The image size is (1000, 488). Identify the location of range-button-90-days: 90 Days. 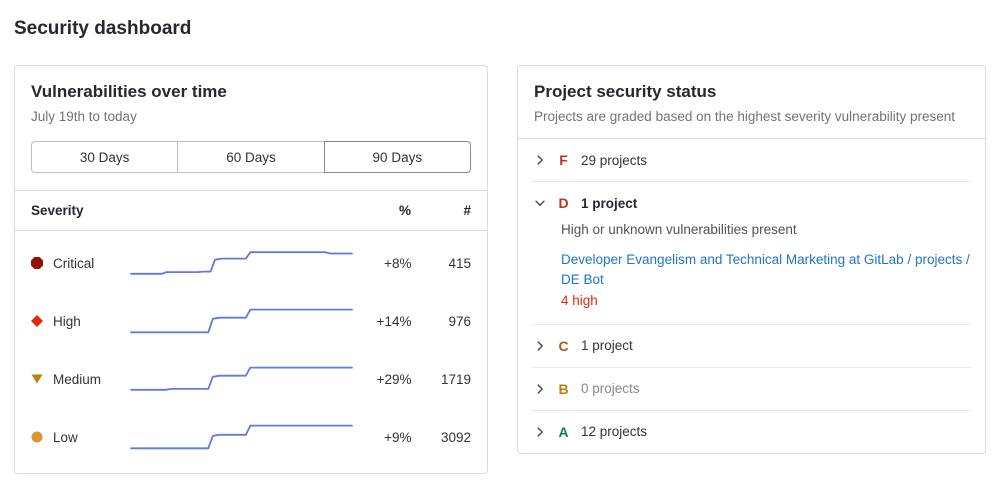
(397, 157).